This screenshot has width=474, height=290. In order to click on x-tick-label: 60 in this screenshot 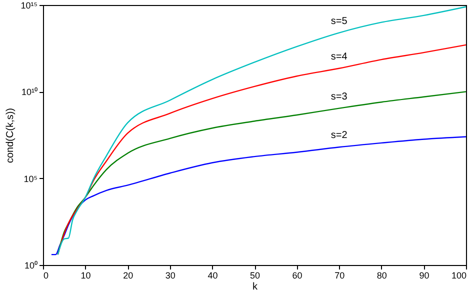, I will do `click(297, 275)`.